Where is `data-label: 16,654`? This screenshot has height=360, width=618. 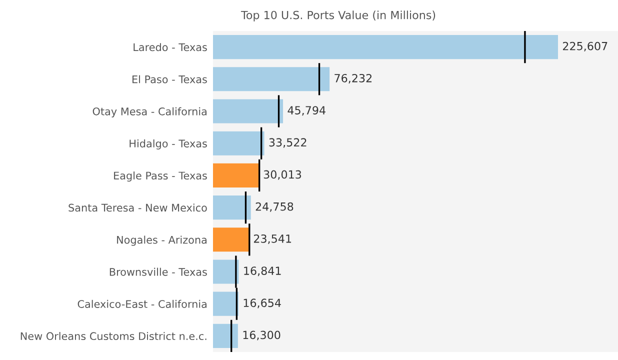 data-label: 16,654 is located at coordinates (262, 303).